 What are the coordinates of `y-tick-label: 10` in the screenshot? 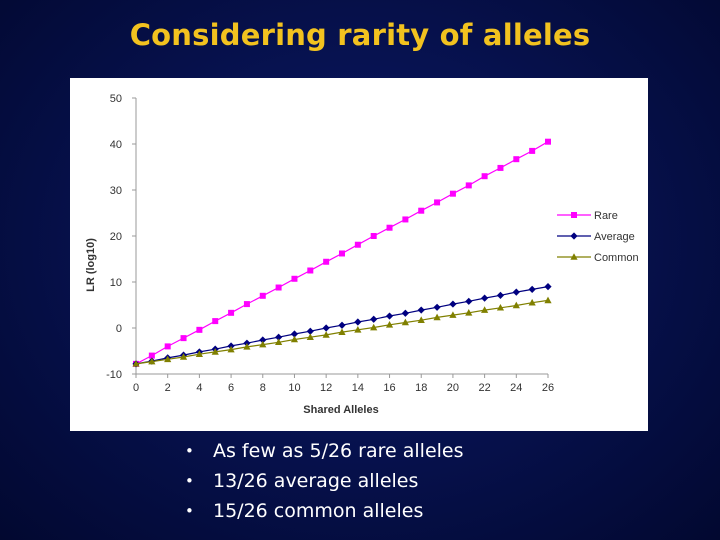 It's located at (116, 283).